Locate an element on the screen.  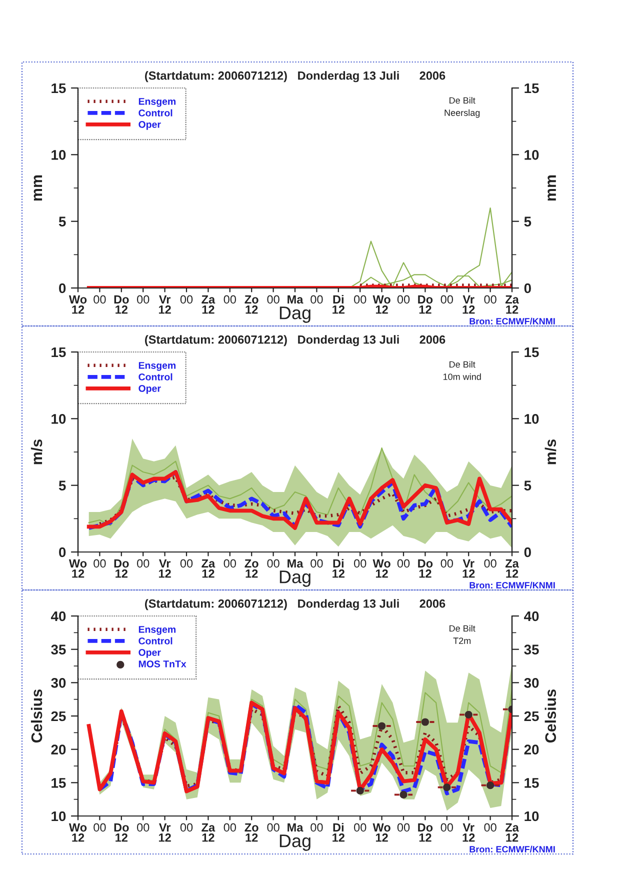
x-tick-label: Di 12 is located at coordinates (338, 832).